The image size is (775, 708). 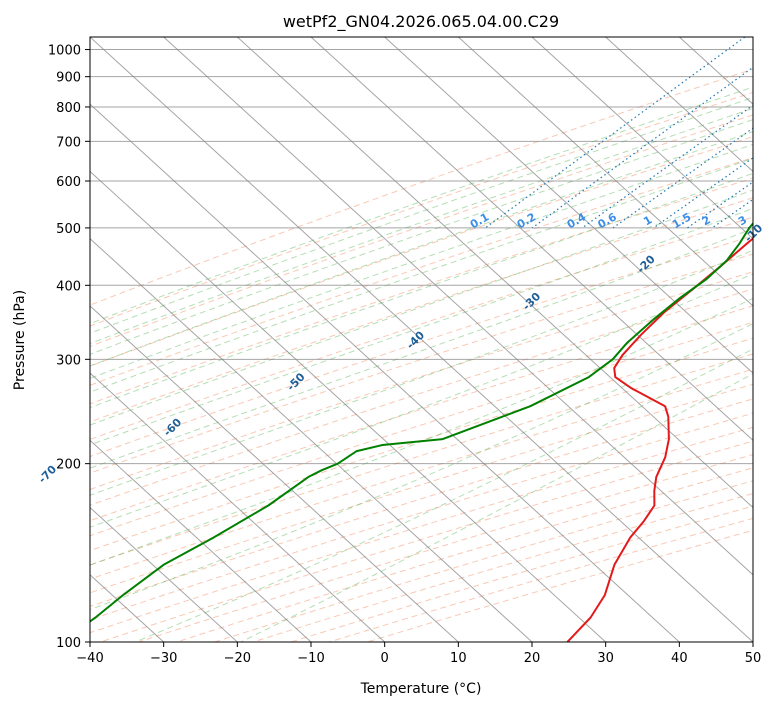 I want to click on y-tick-label: 600, so click(x=68, y=182).